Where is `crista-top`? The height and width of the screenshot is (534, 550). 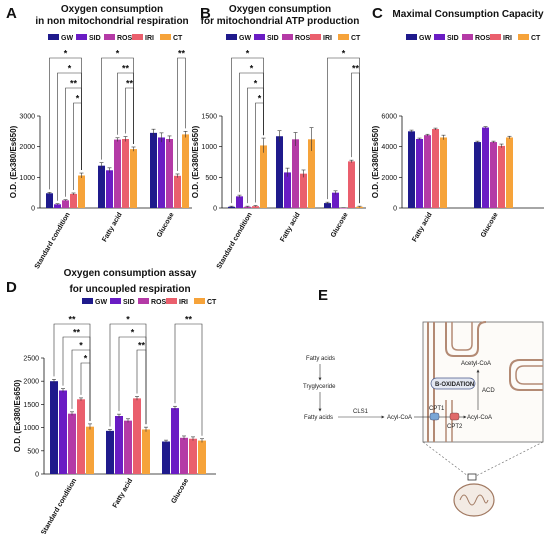 crista-top is located at coordinates (466, 339).